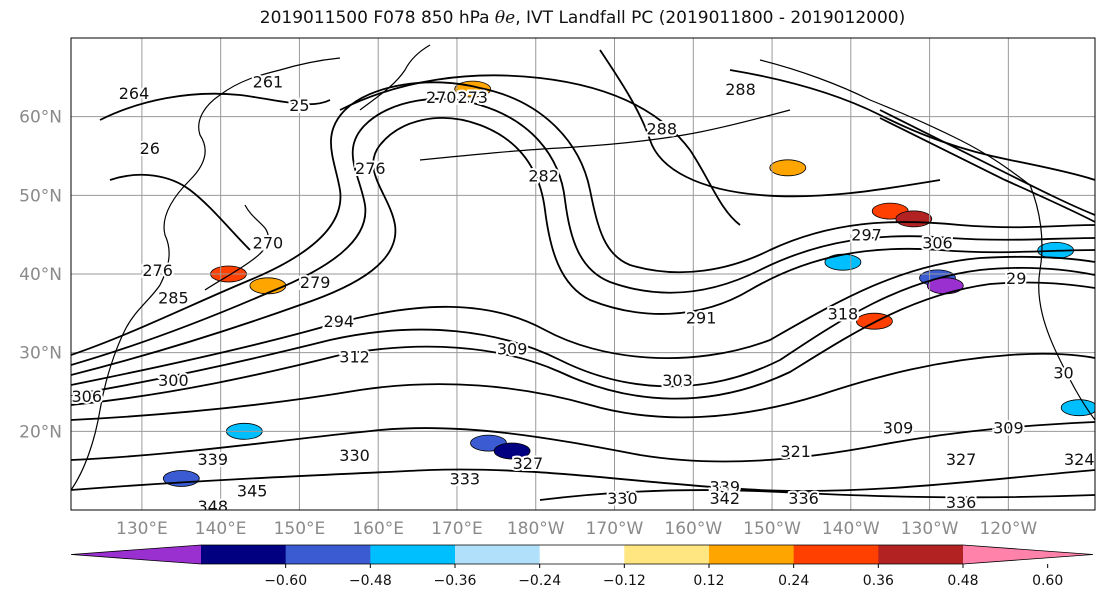 The image size is (1105, 603). I want to click on lat-tick-label: 20°N, so click(40, 432).